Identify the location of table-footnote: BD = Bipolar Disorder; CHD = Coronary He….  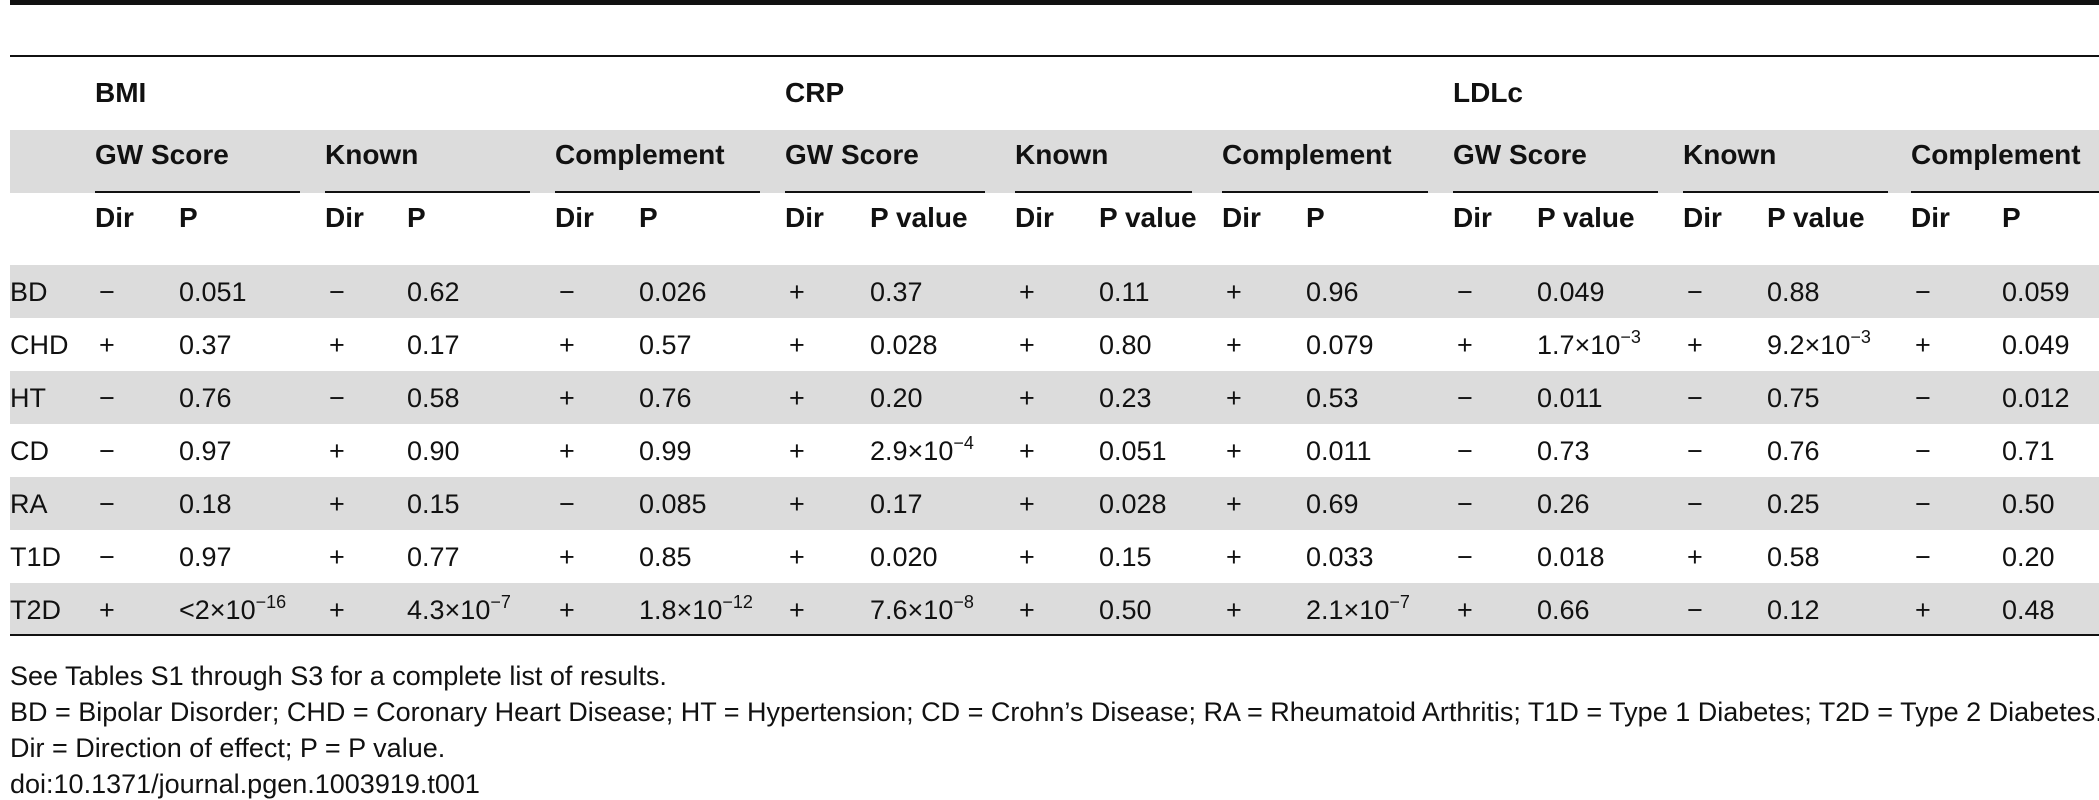
(1054, 712).